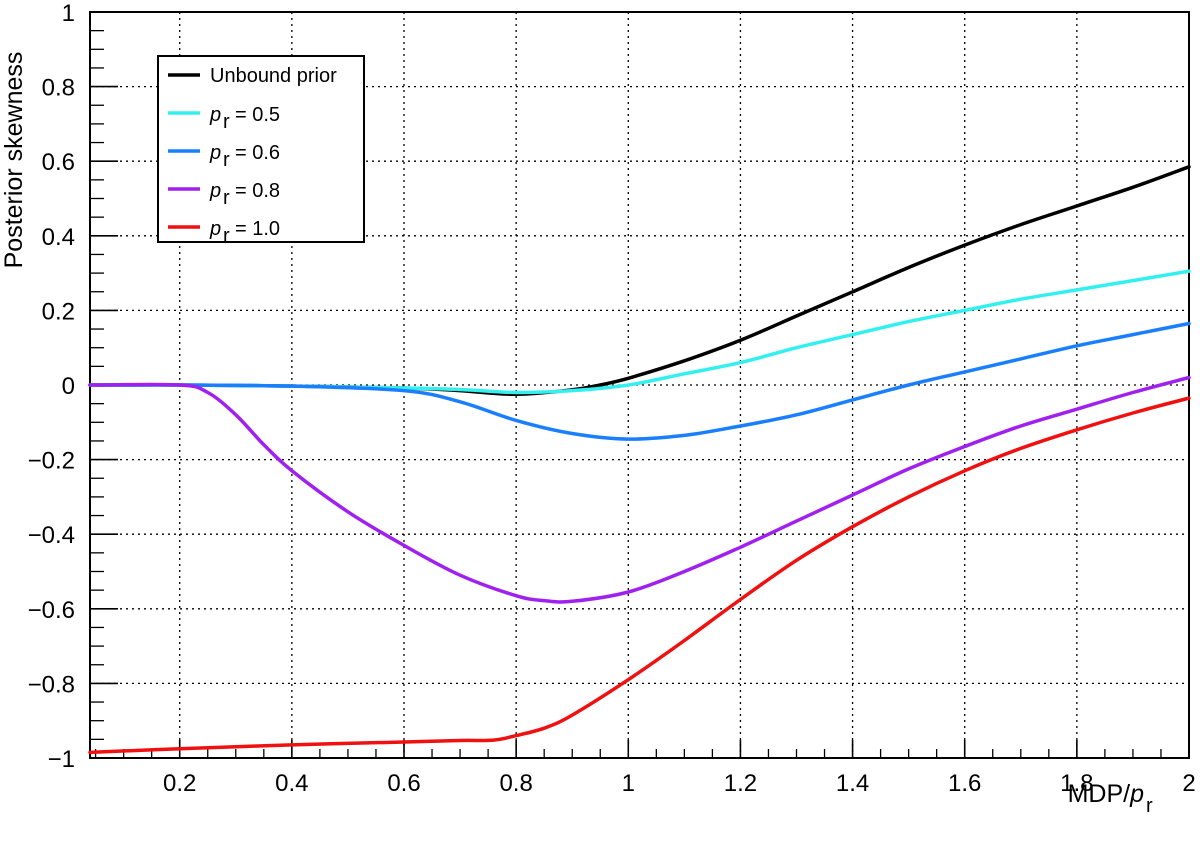  What do you see at coordinates (226, 198) in the screenshot?
I see `legend-label-pr08-subscript: r` at bounding box center [226, 198].